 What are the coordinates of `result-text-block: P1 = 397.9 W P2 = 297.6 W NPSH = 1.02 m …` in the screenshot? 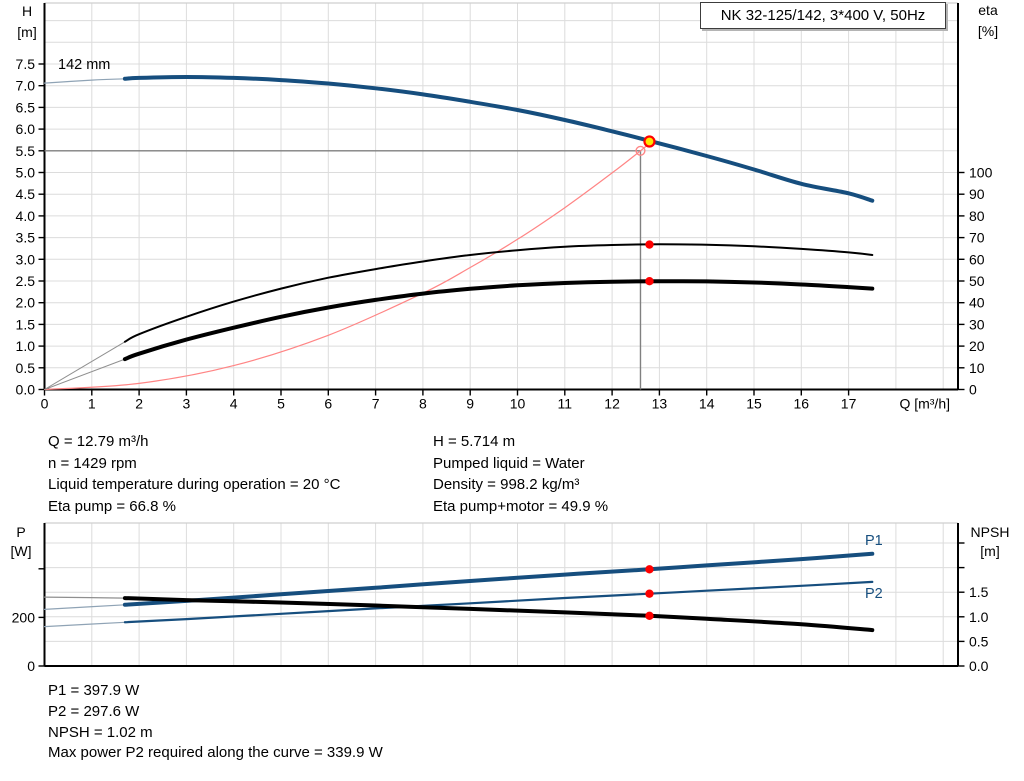 It's located at (215, 722).